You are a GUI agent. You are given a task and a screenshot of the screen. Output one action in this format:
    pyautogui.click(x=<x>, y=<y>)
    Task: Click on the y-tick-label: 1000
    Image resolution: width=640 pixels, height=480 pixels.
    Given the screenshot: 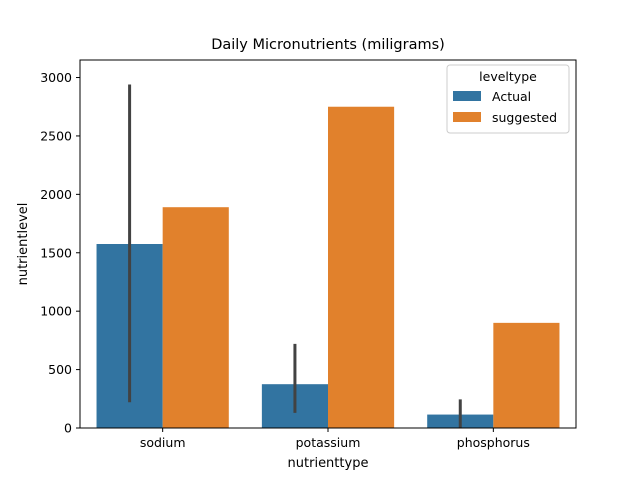 What is the action you would take?
    pyautogui.click(x=56, y=311)
    